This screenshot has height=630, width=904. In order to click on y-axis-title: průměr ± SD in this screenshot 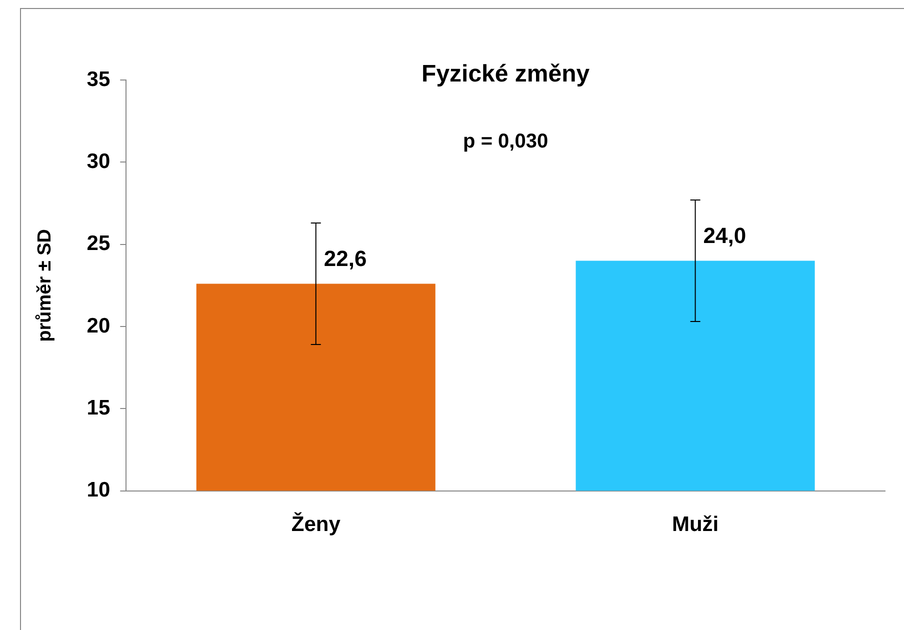, I will do `click(45, 285)`.